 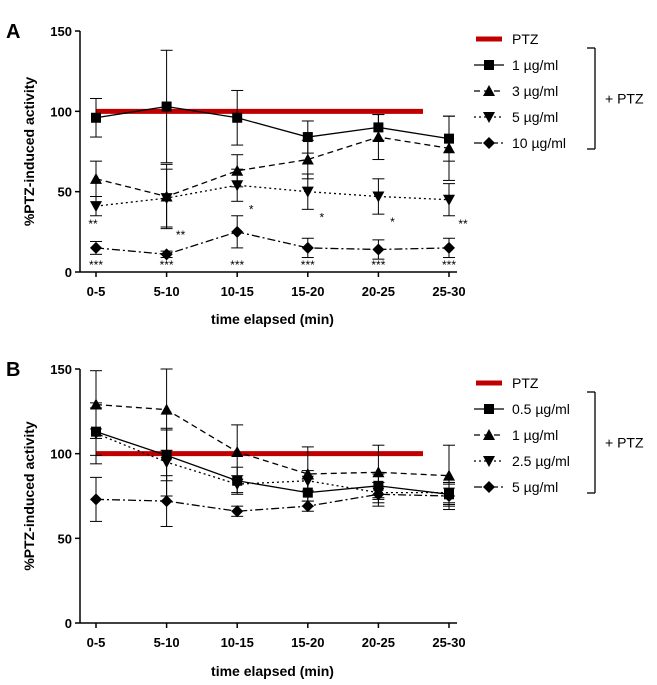 I want to click on legend: PTZ 0.5 µg/ml 1 µg/ml 2.5 µg/ml 5 µg/ml + PTZ, so click(x=559, y=435).